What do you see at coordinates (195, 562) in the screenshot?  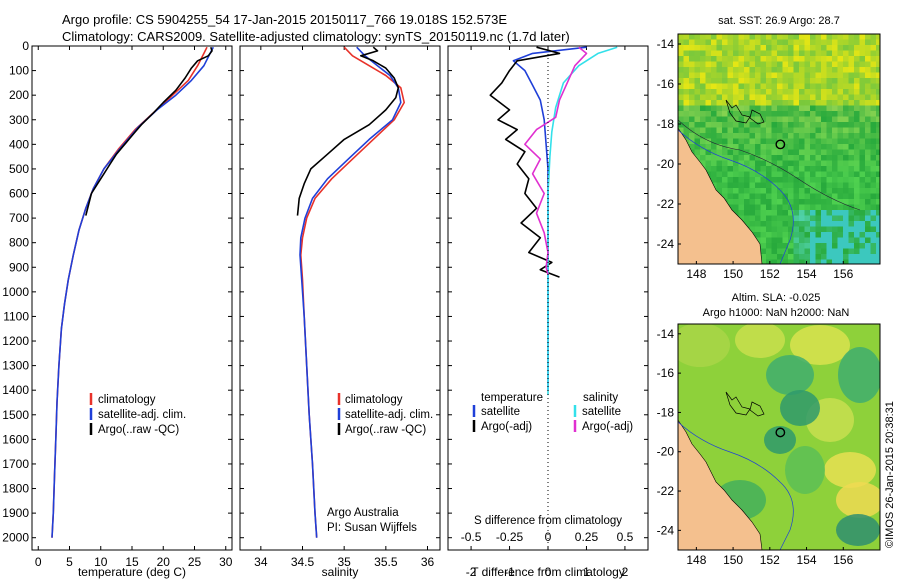 I see `x-tick-label: 25` at bounding box center [195, 562].